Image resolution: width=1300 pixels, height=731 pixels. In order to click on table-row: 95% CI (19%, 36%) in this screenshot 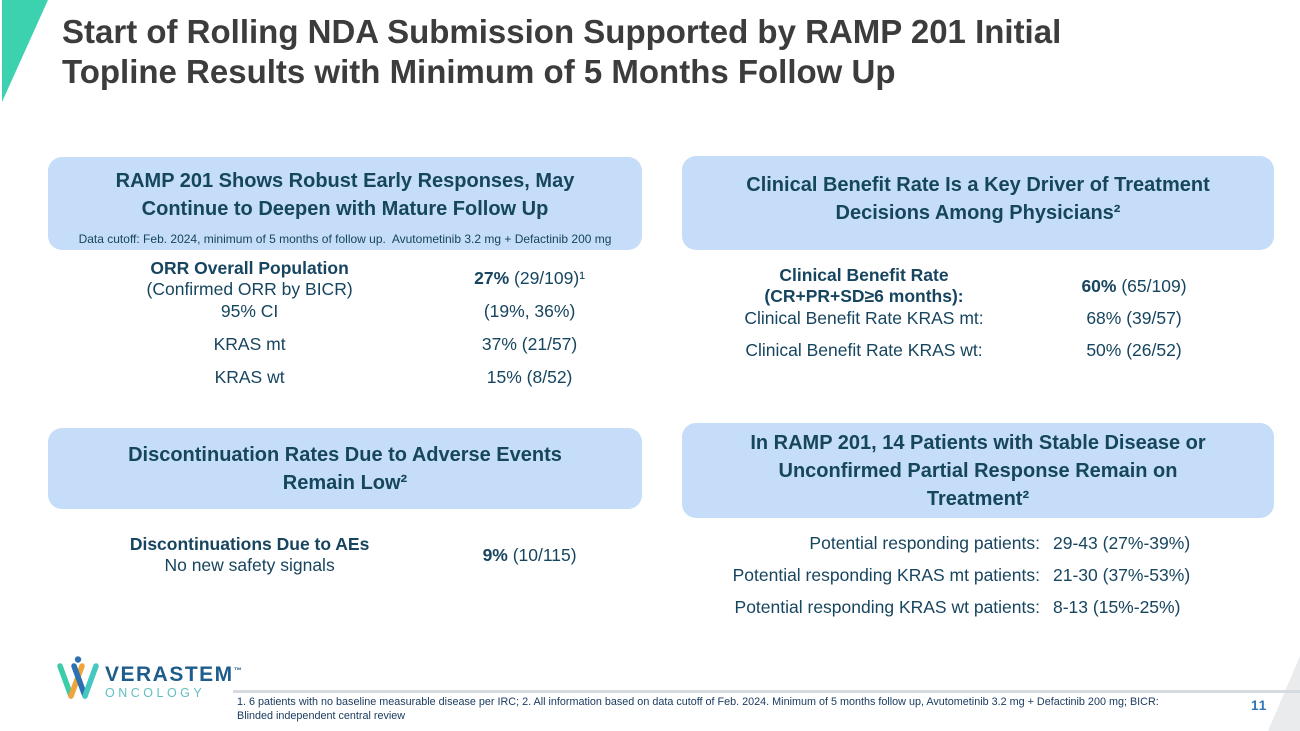, I will do `click(328, 311)`.